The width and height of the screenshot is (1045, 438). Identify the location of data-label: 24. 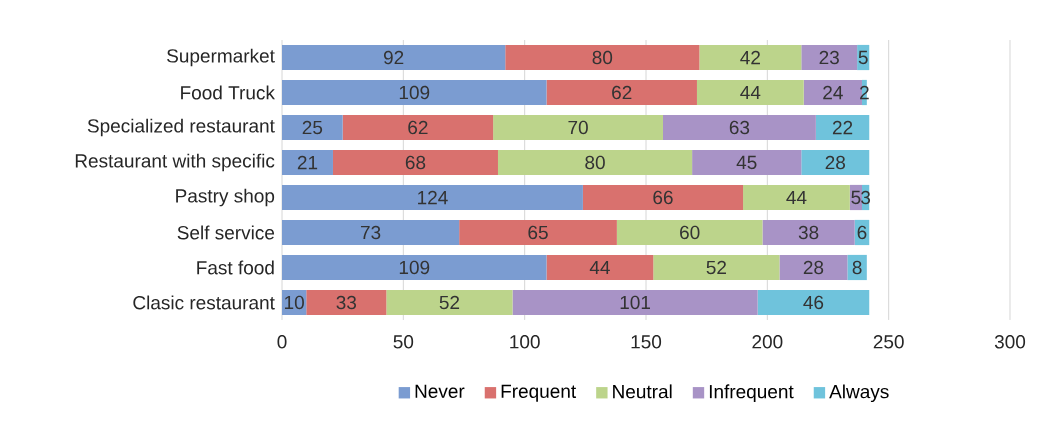
(833, 92).